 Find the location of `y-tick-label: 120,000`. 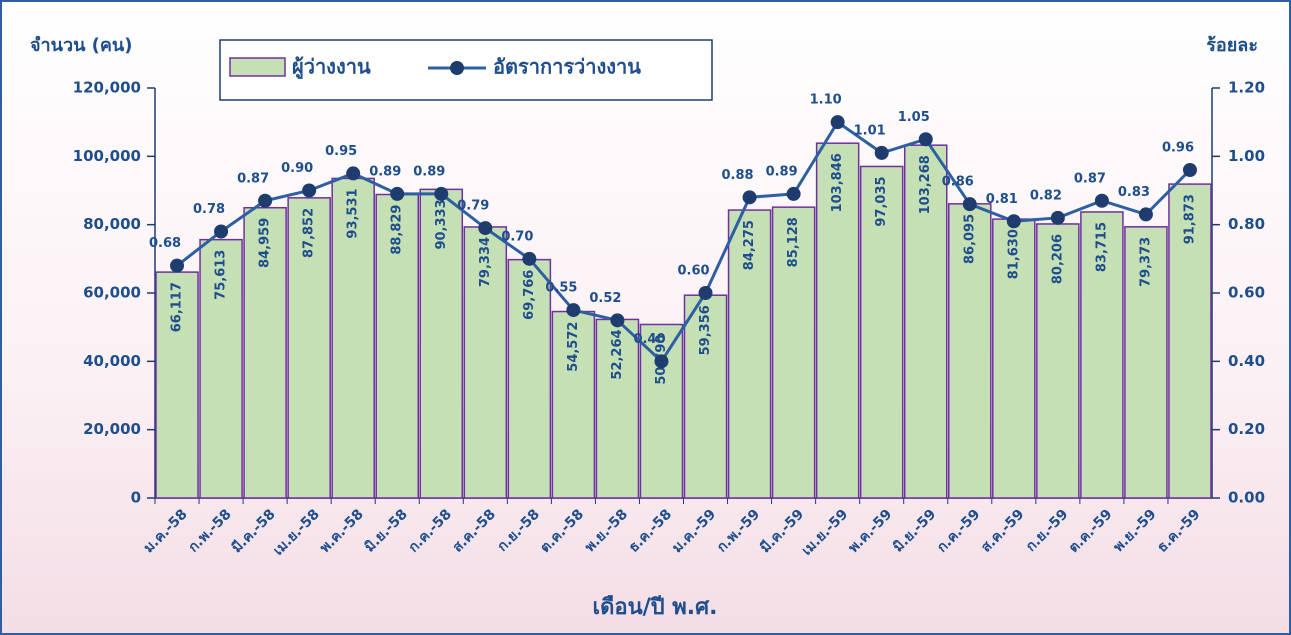

y-tick-label: 120,000 is located at coordinates (107, 88).